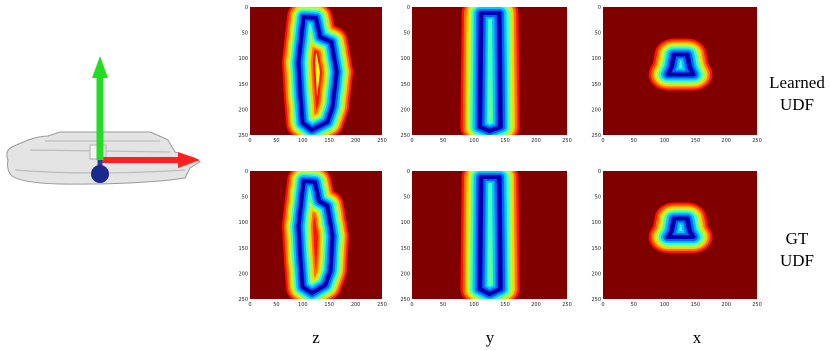 The height and width of the screenshot is (350, 830). Describe the element at coordinates (797, 238) in the screenshot. I see `row-label: GT` at that location.